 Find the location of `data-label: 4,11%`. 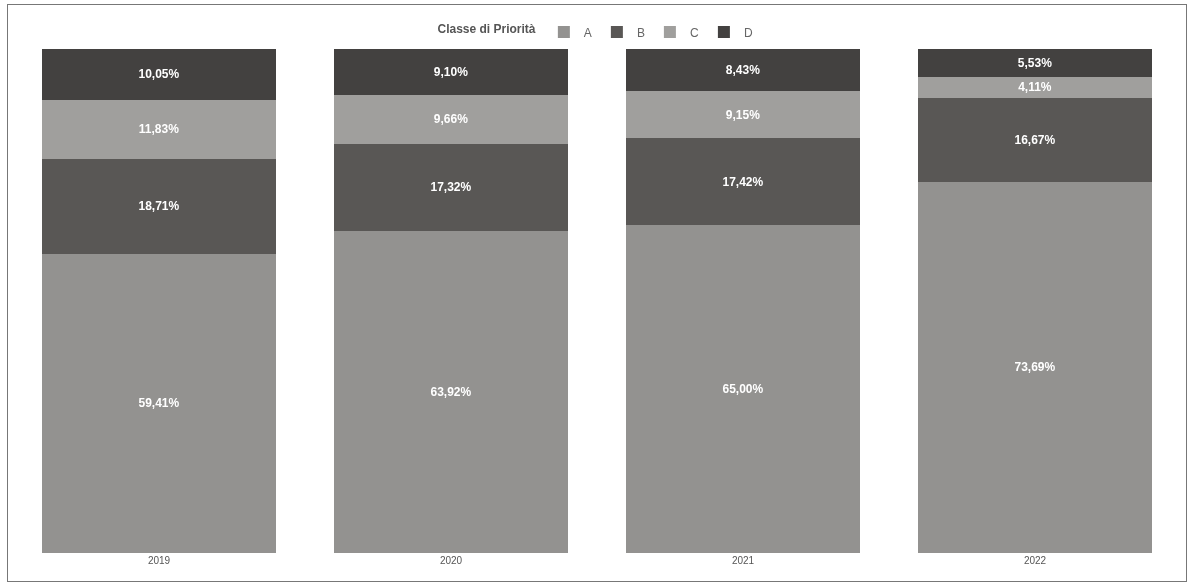

data-label: 4,11% is located at coordinates (1035, 87).